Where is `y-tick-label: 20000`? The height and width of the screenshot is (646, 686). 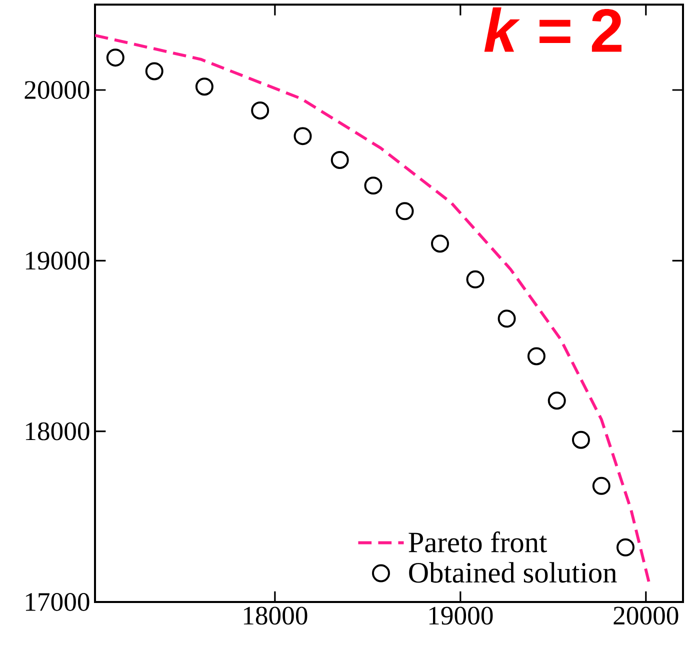
y-tick-label: 20000 is located at coordinates (57, 89).